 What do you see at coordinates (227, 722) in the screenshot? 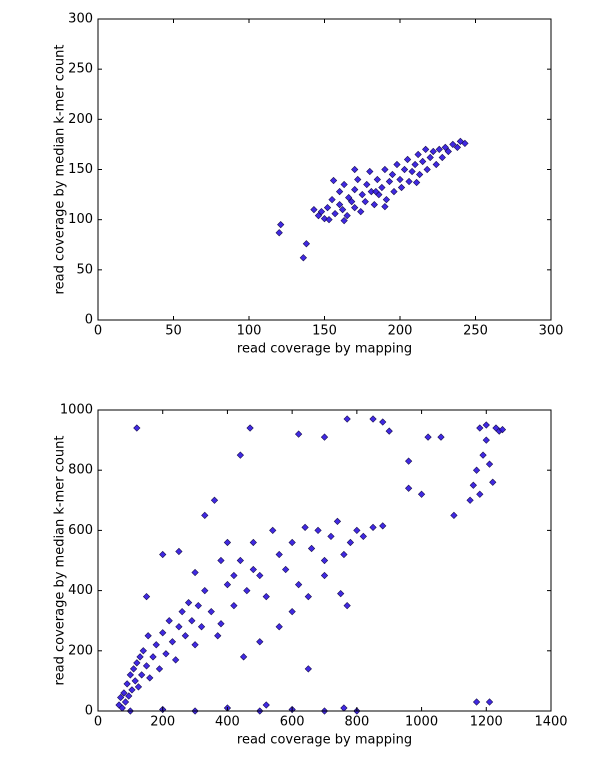
I see `x-tick-label: 400` at bounding box center [227, 722].